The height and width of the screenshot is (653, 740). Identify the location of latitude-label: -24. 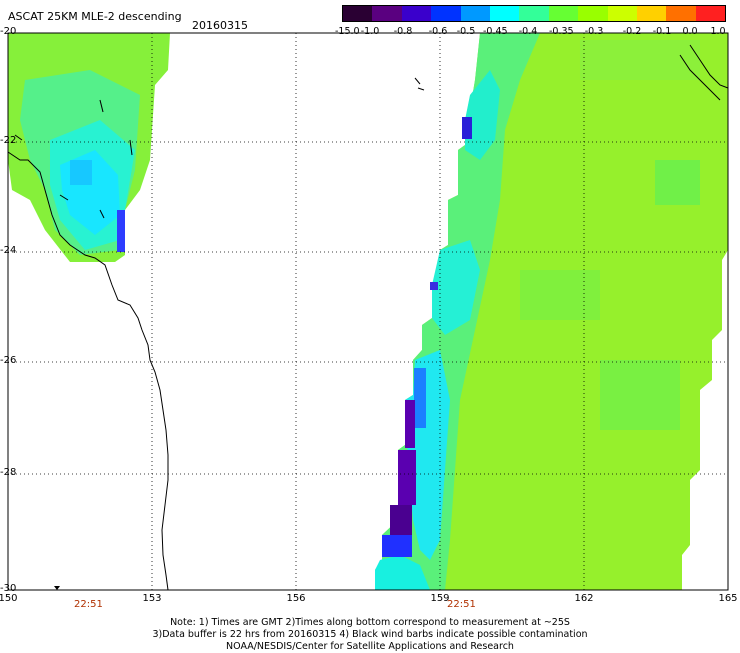
(8, 250).